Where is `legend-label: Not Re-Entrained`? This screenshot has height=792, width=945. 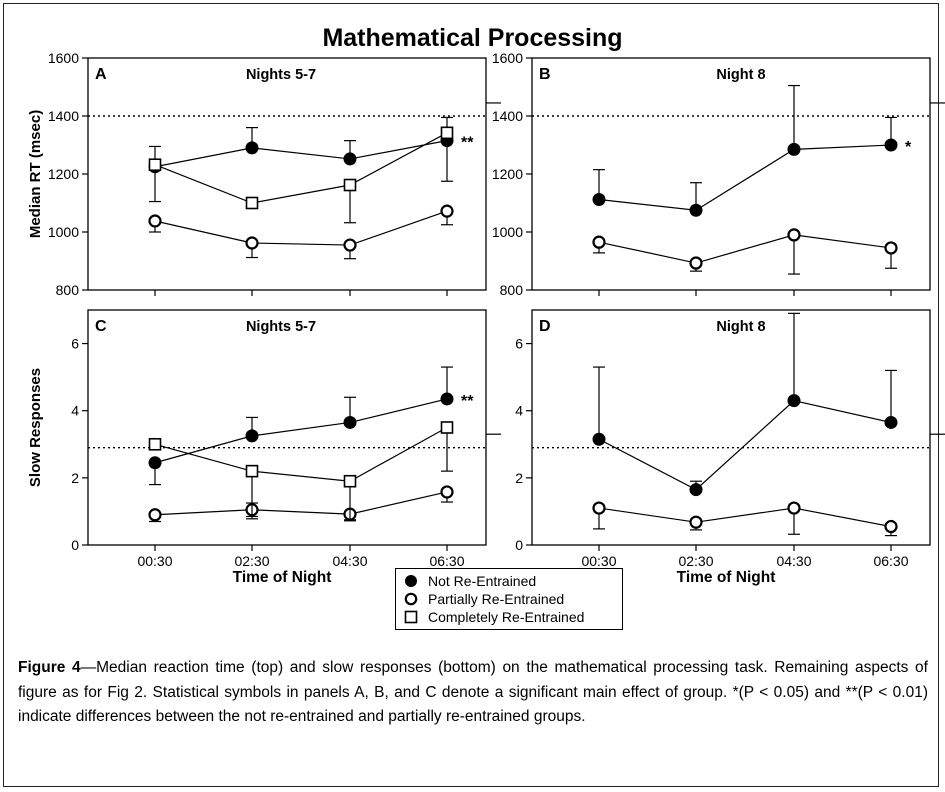 legend-label: Not Re-Entrained is located at coordinates (482, 581).